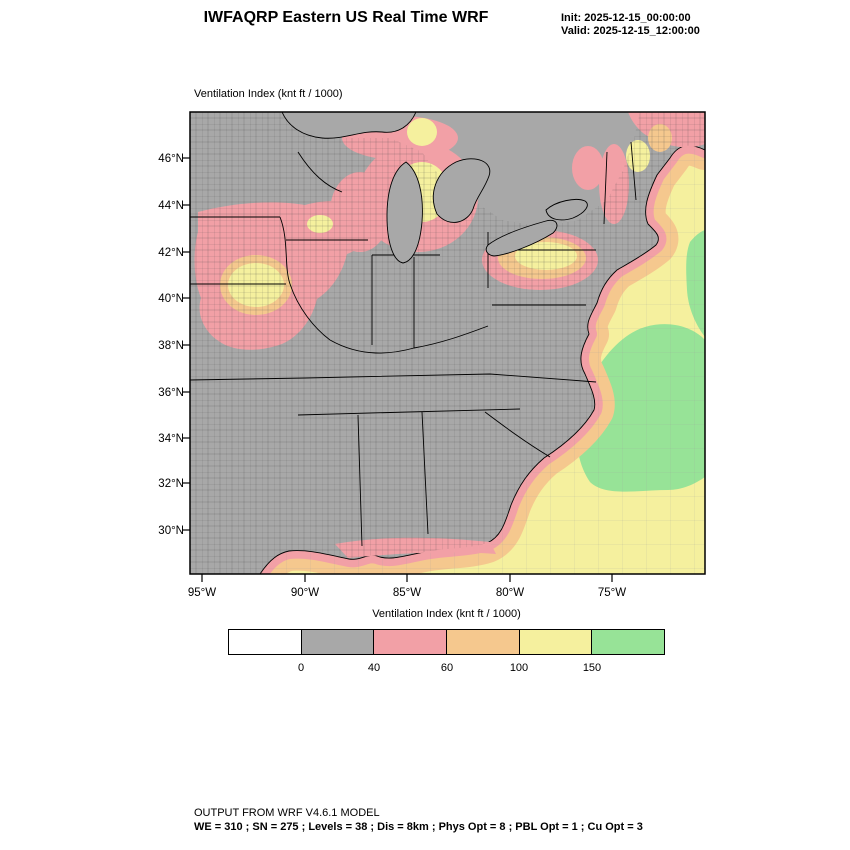  Describe the element at coordinates (171, 439) in the screenshot. I see `lat-tick-label: 34°N` at that location.